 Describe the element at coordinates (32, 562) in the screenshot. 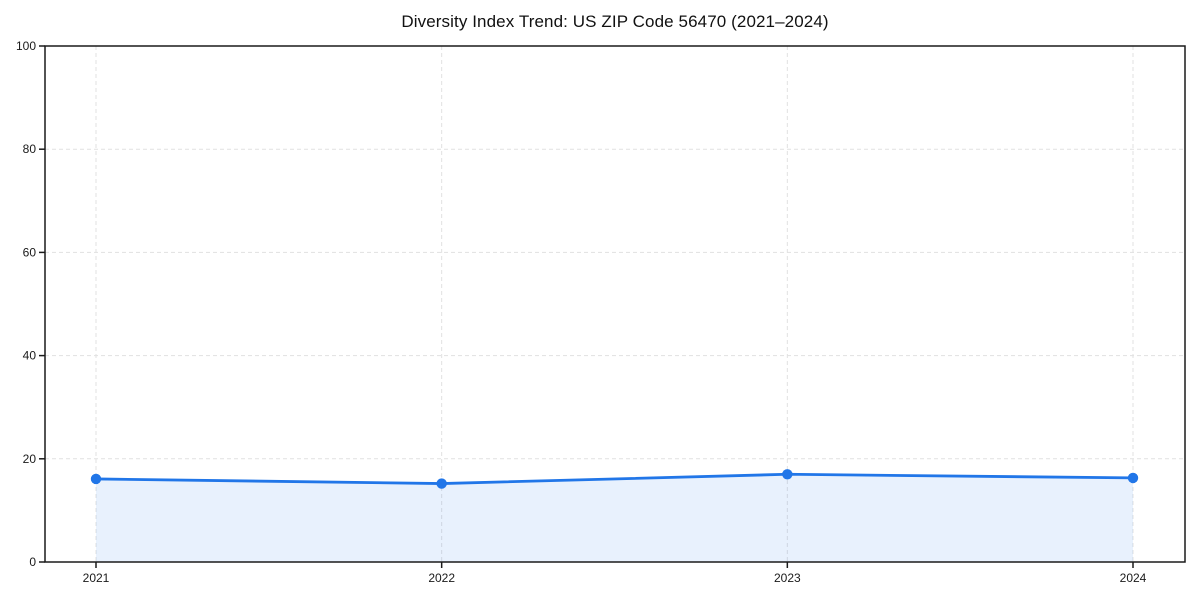

I see `y-tick-label: 0` at that location.